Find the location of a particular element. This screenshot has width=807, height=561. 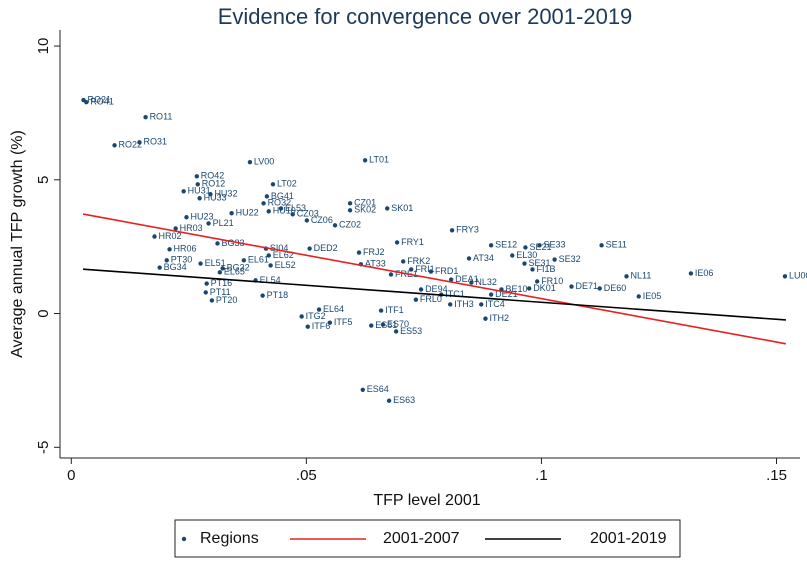

point-label: DE71 is located at coordinates (587, 286).